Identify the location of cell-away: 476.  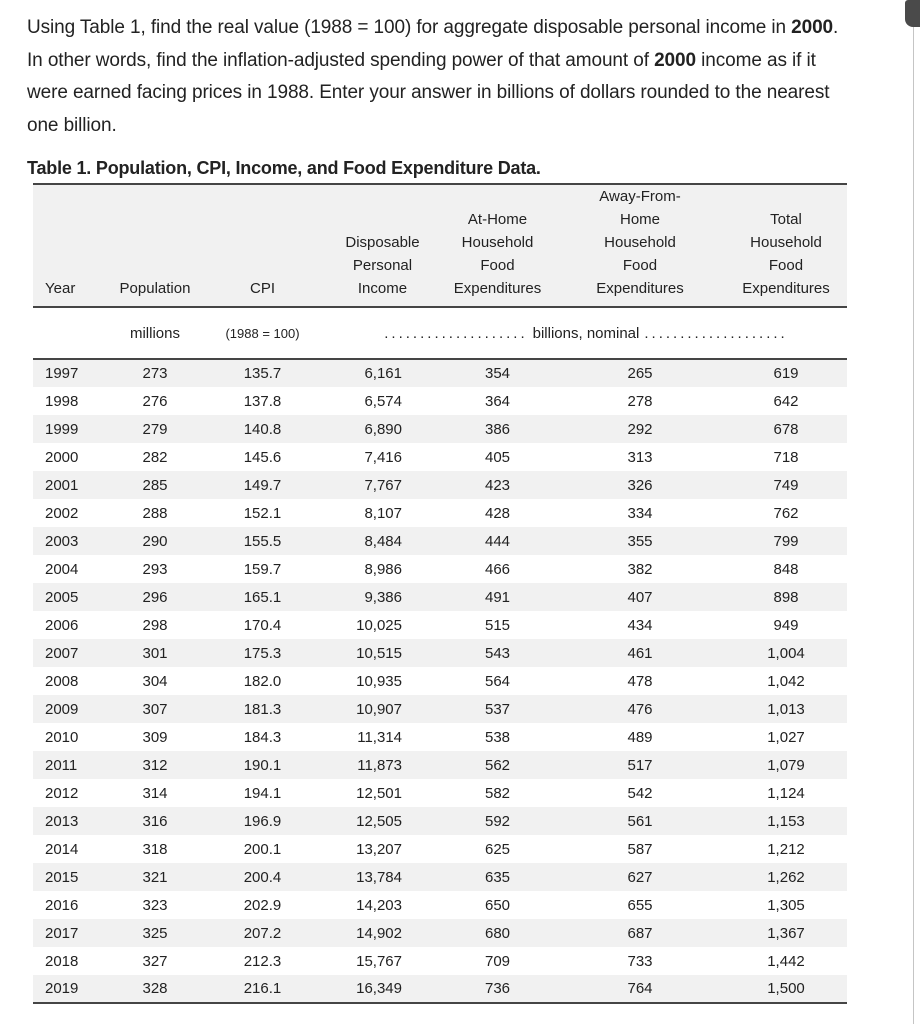
(640, 709).